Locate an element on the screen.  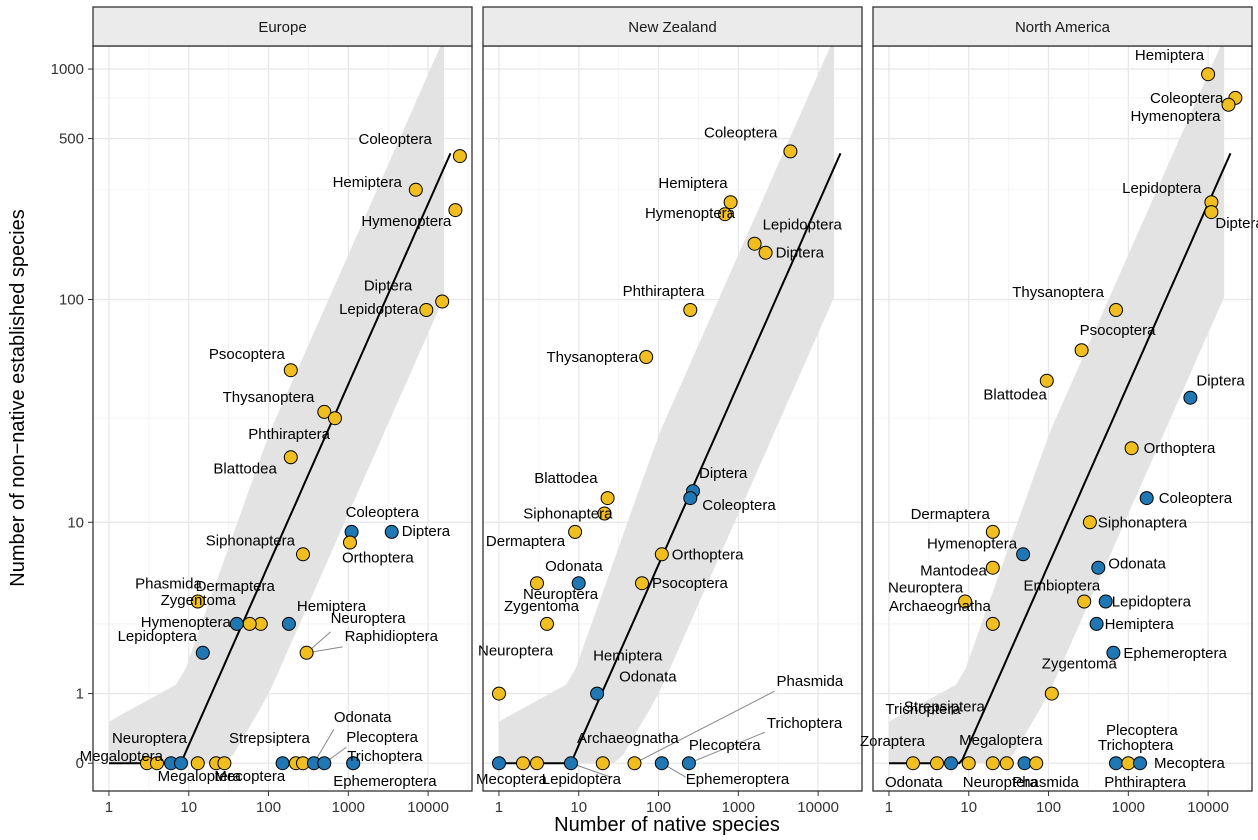
point-label-plecoptera: Plecoptera is located at coordinates (382, 737).